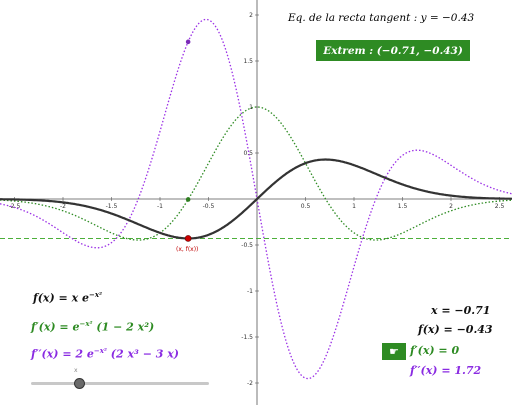  What do you see at coordinates (451, 206) in the screenshot?
I see `x-tick-label: 2` at bounding box center [451, 206].